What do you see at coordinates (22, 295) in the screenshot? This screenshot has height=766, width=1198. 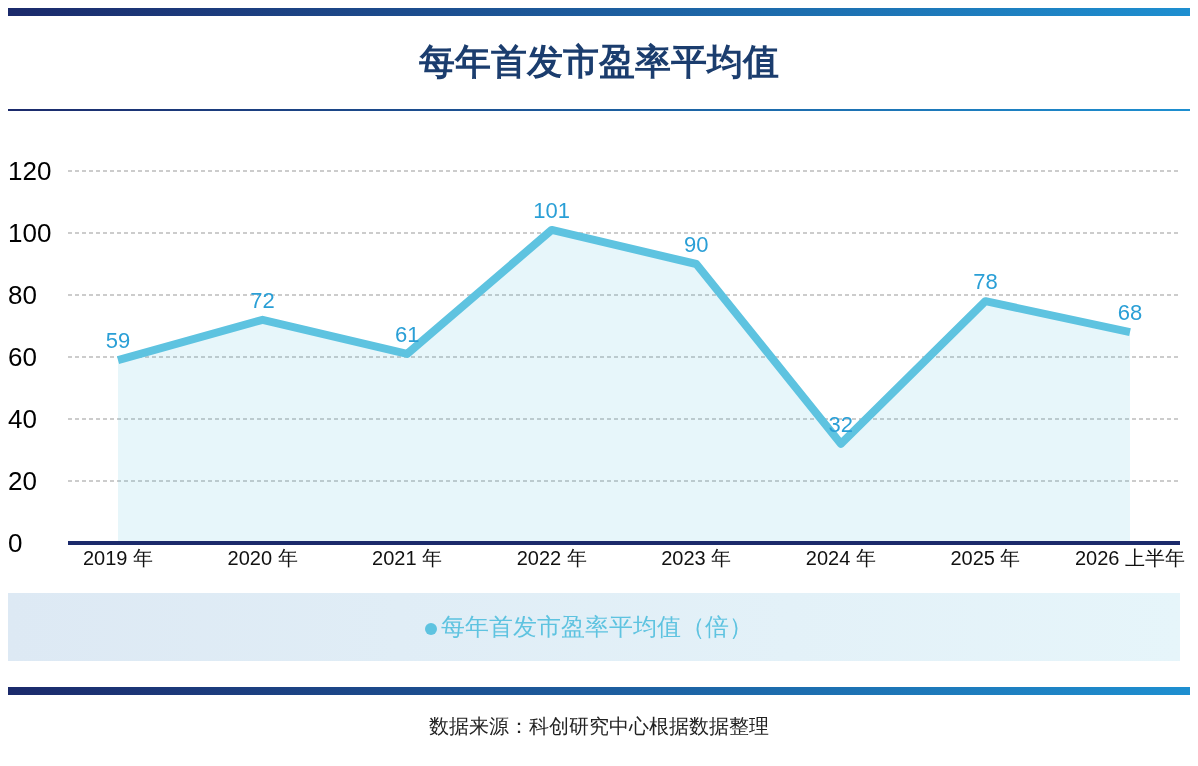 I see `y-tick-label: 80` at bounding box center [22, 295].